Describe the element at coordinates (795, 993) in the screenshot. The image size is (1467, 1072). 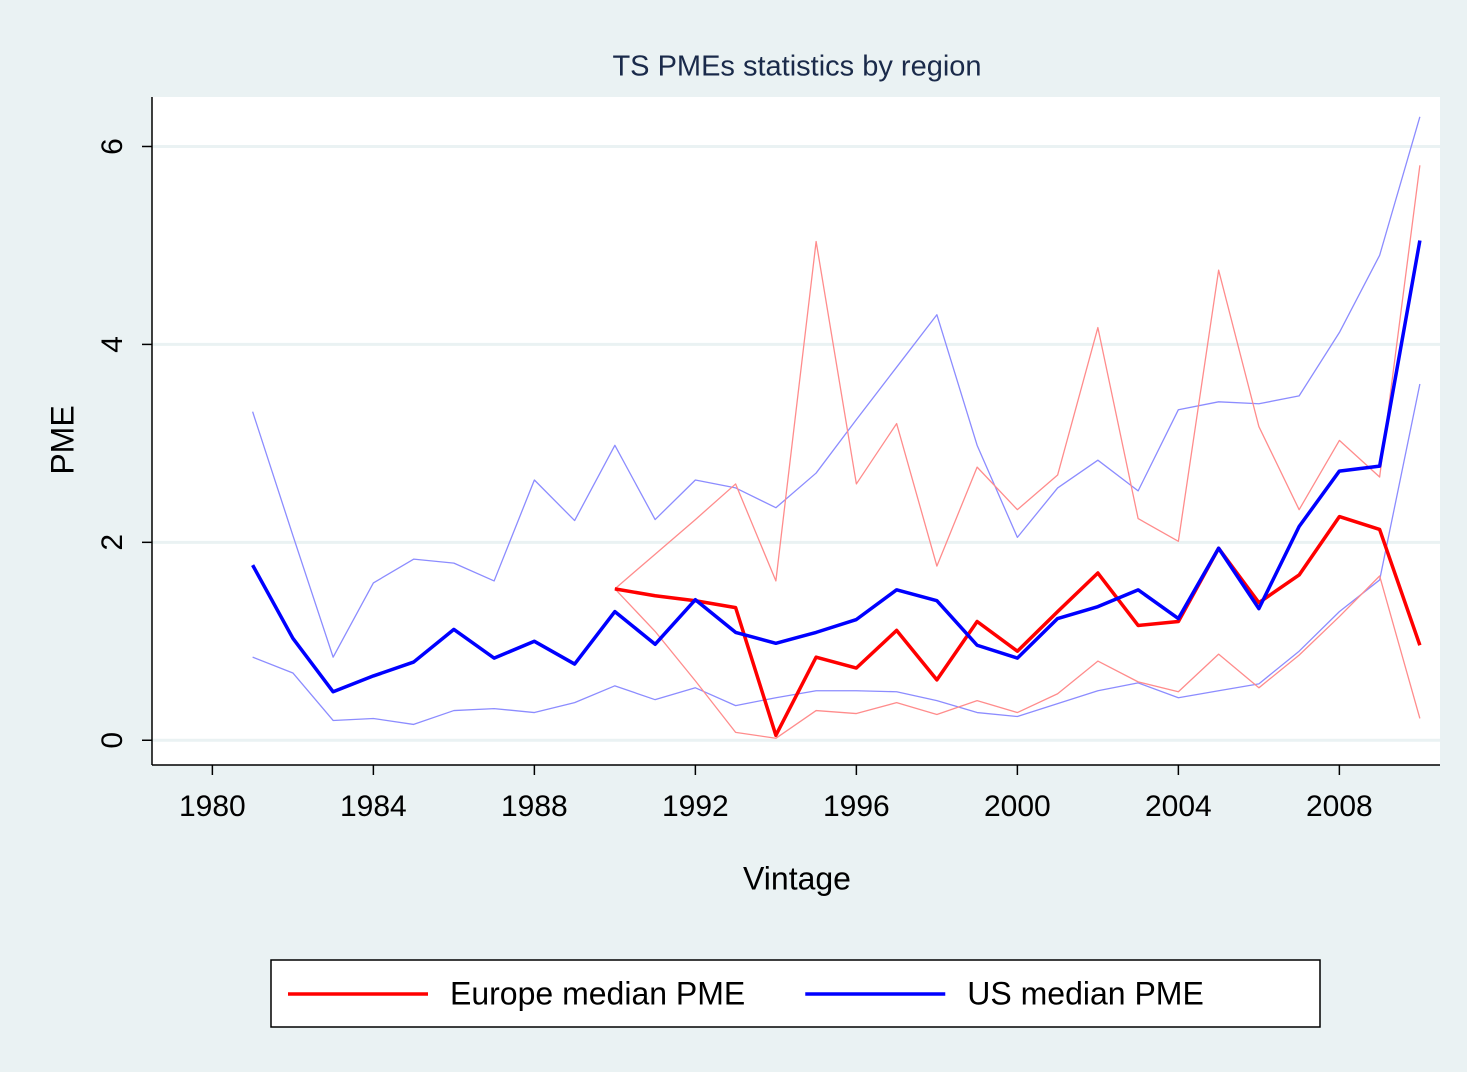
I see `legend-box` at that location.